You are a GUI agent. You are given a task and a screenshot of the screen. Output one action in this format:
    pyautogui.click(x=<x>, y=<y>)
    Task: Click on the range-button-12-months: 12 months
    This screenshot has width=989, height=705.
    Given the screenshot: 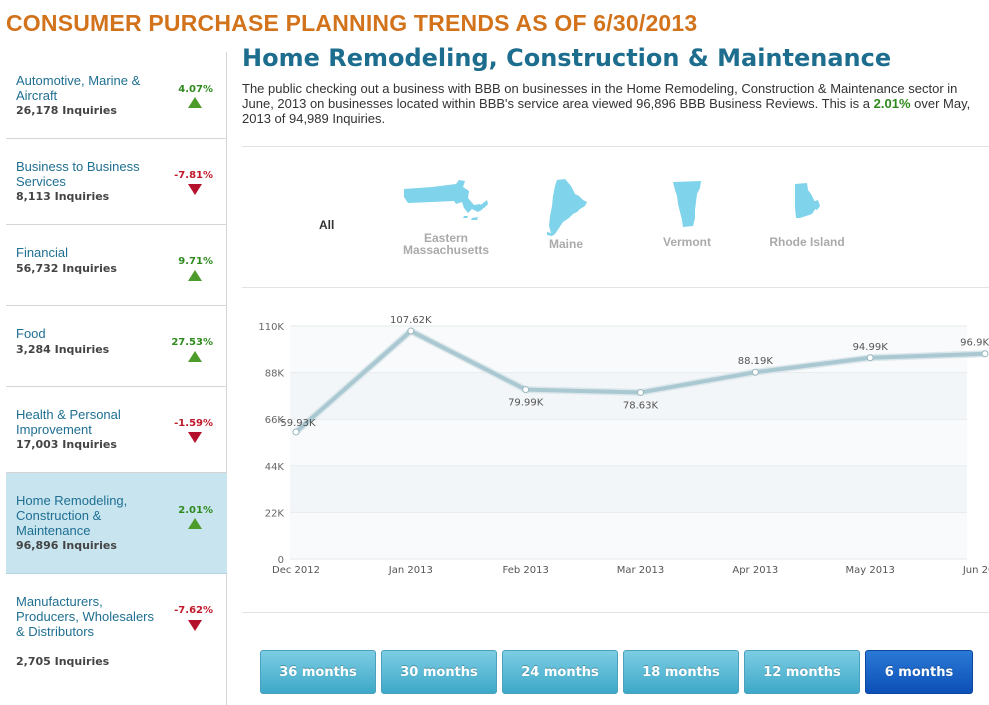 What is the action you would take?
    pyautogui.click(x=802, y=672)
    